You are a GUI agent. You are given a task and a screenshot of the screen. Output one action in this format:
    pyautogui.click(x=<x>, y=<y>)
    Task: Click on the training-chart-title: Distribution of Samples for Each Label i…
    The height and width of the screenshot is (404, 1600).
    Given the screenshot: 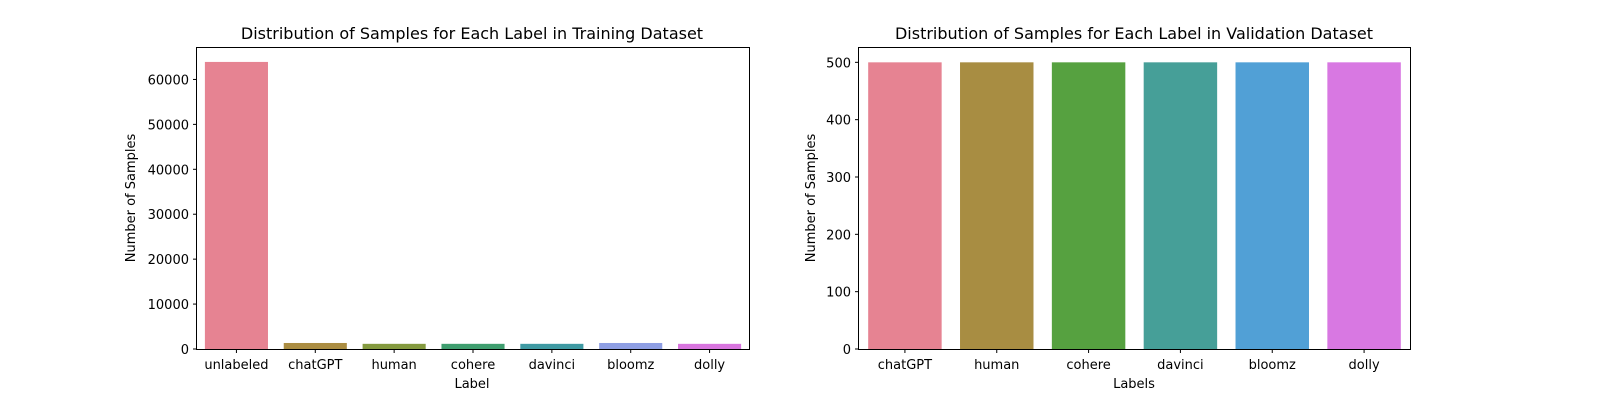 What is the action you would take?
    pyautogui.click(x=472, y=33)
    